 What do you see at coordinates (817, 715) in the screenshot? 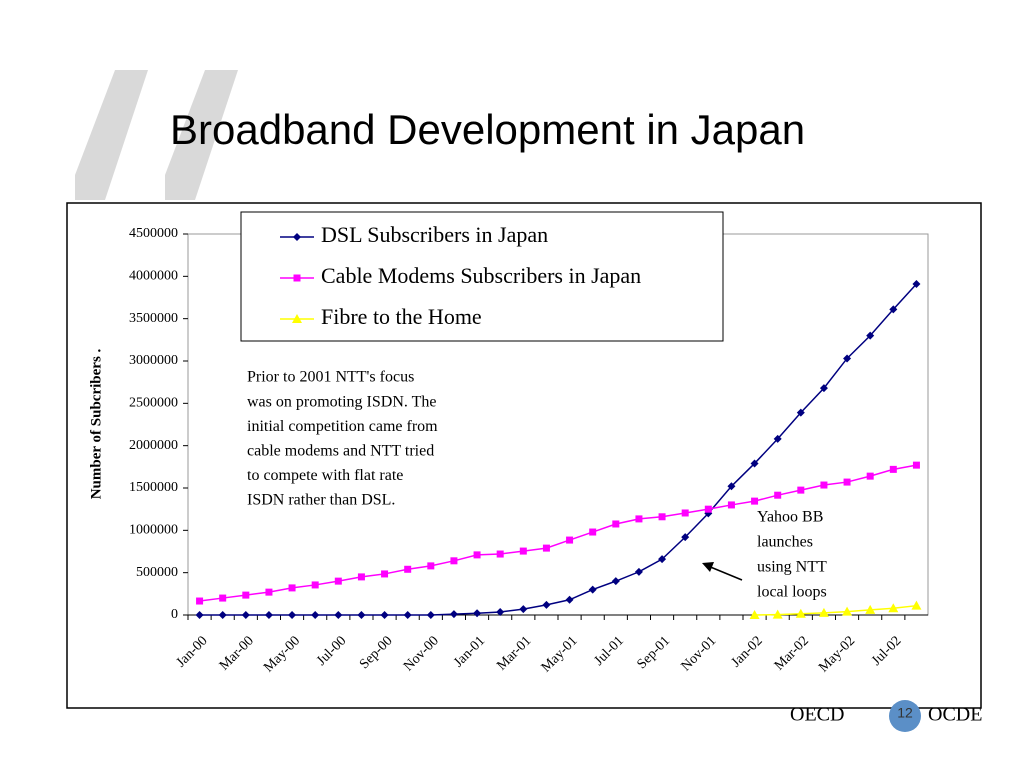
I see `logo-text: OECD` at bounding box center [817, 715].